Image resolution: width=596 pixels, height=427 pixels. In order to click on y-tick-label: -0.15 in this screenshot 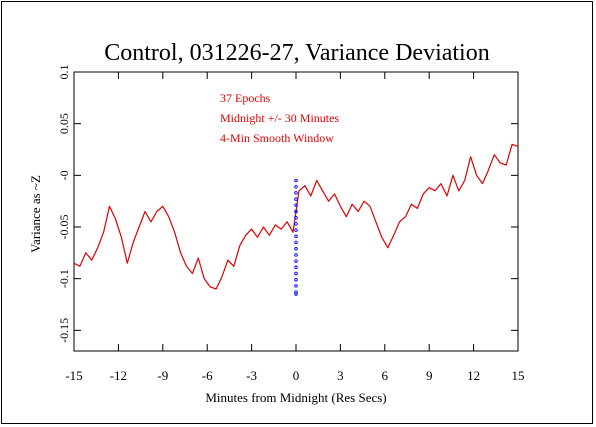, I will do `click(64, 330)`.